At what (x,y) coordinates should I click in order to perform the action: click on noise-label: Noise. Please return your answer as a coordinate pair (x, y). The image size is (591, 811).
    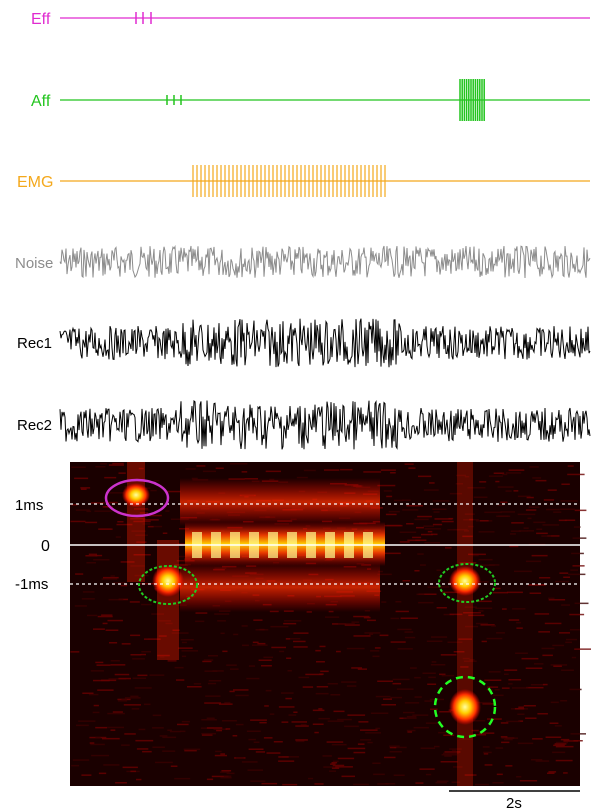
    Looking at the image, I should click on (34, 263).